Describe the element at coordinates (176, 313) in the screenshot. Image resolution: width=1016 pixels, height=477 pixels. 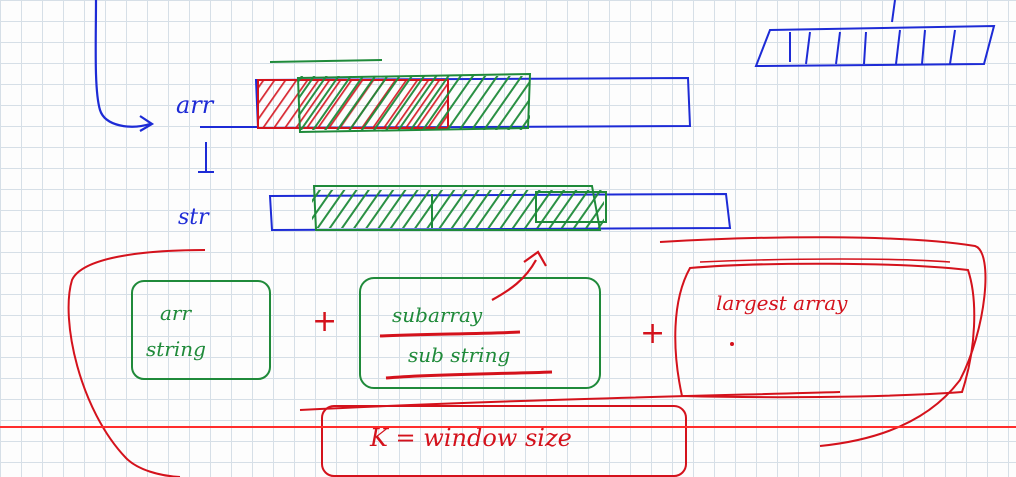
I see `box-arr-string-line1: arr` at that location.